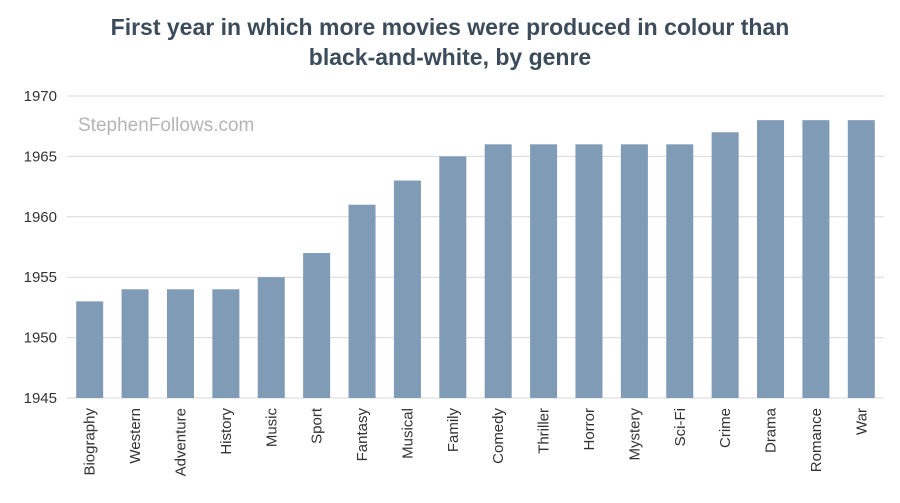 The width and height of the screenshot is (900, 503). Describe the element at coordinates (634, 434) in the screenshot. I see `x-category-label: Mystery` at that location.